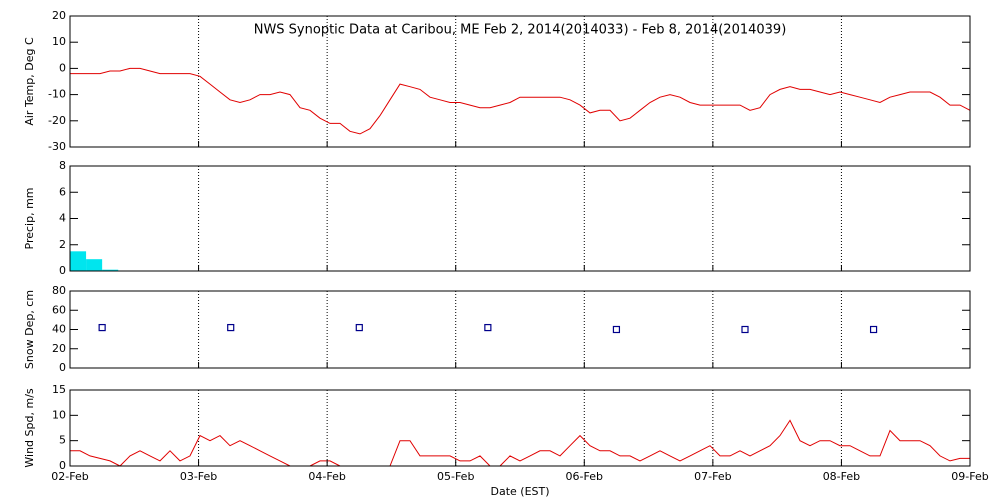 The image size is (1000, 500). I want to click on y-axis-label: Precip, mm, so click(29, 219).